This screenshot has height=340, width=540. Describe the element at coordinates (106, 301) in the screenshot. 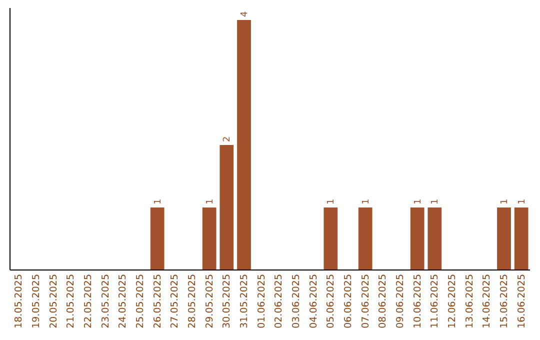

I see `x-tick-label: 23.05.2025` at that location.